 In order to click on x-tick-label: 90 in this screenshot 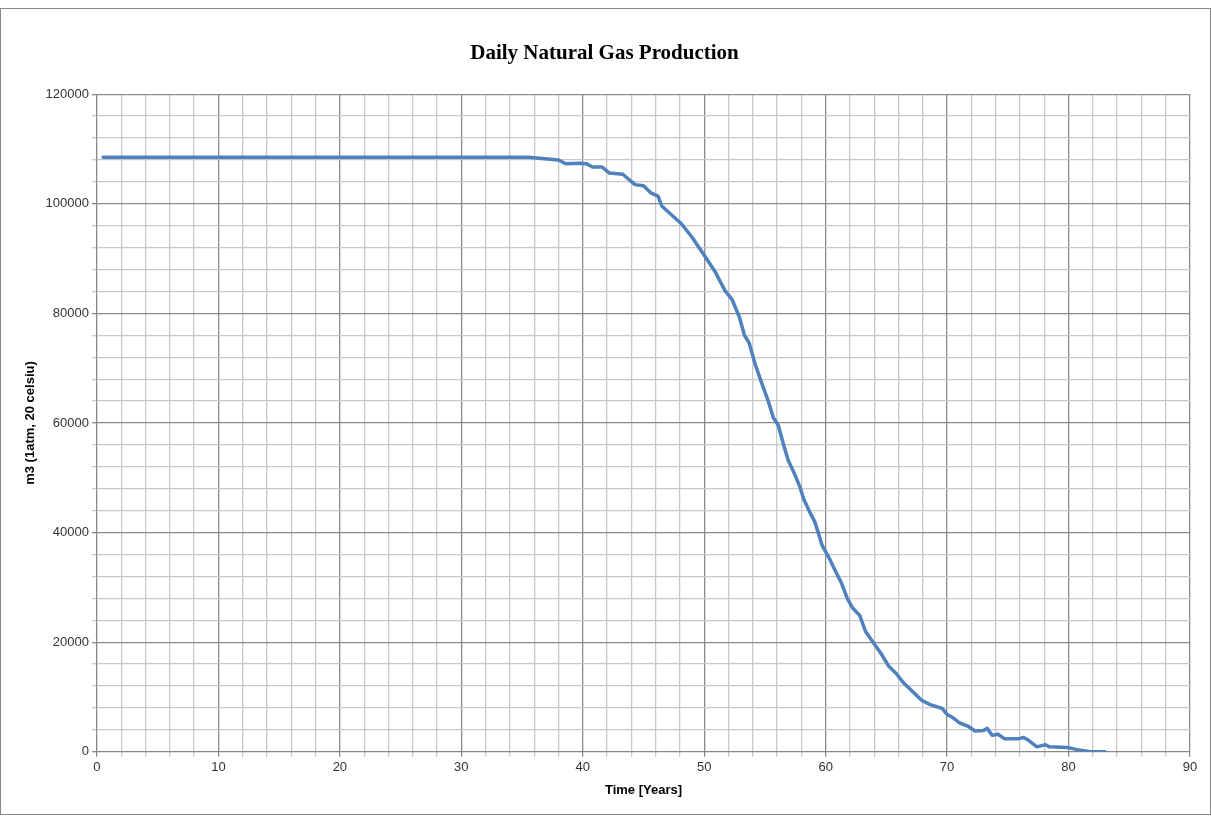, I will do `click(1190, 767)`.